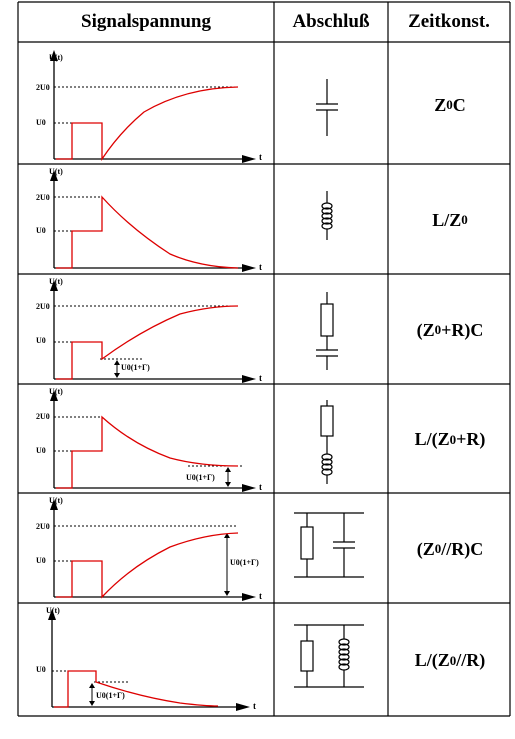 This screenshot has height=739, width=515. Describe the element at coordinates (327, 107) in the screenshot. I see `capacitor-symbol` at that location.